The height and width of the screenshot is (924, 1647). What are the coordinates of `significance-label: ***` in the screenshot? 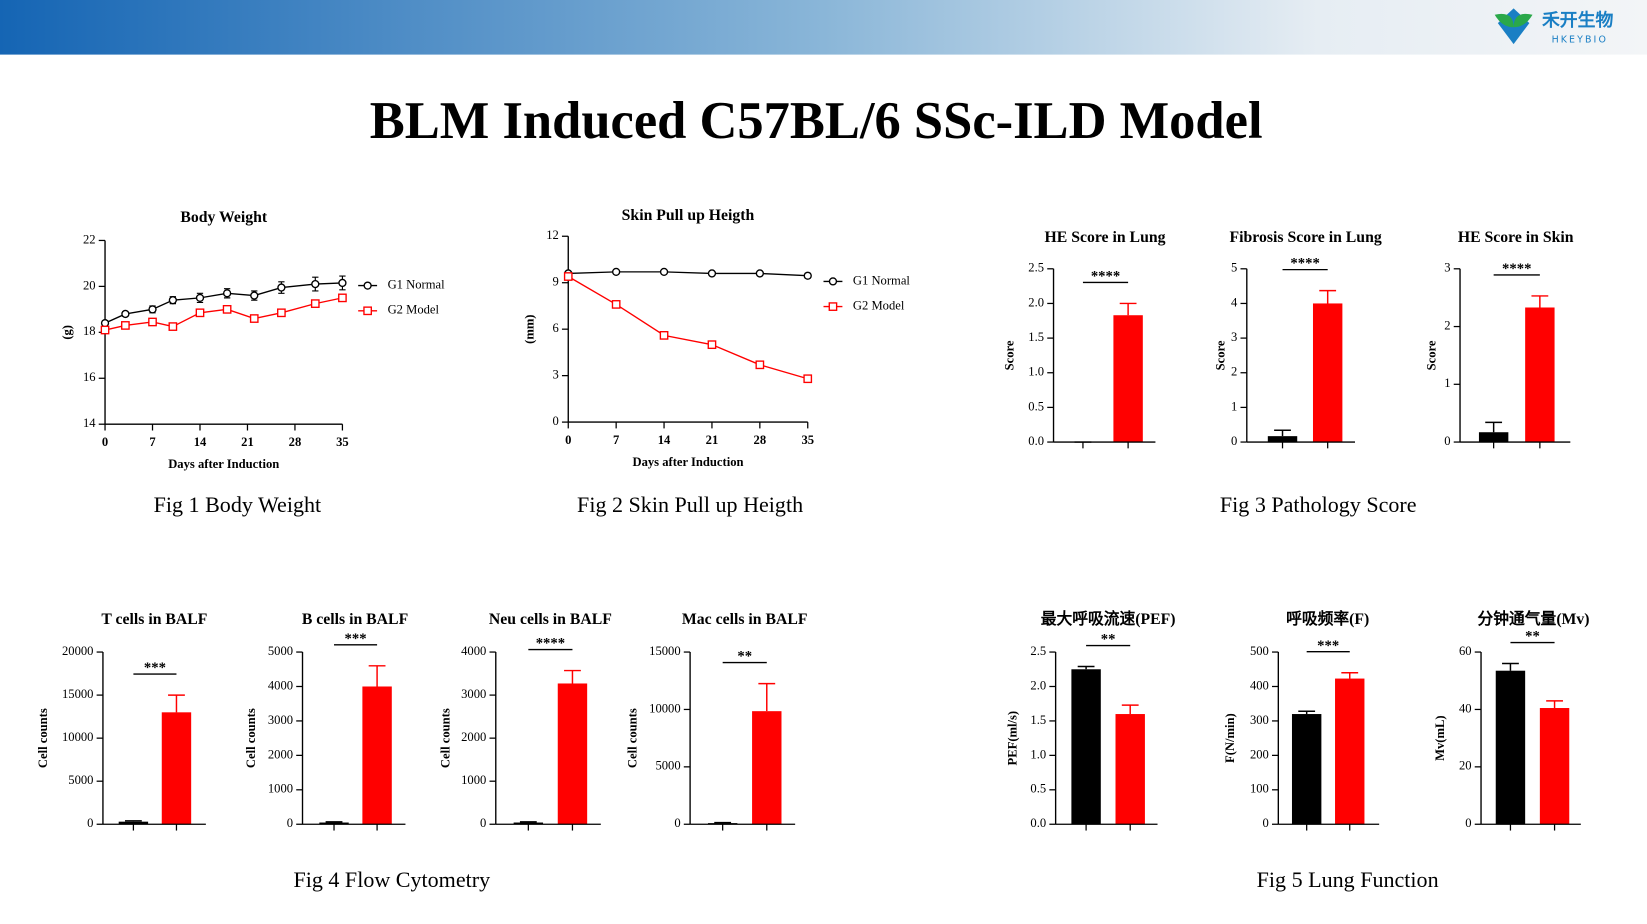 It's located at (1328, 646).